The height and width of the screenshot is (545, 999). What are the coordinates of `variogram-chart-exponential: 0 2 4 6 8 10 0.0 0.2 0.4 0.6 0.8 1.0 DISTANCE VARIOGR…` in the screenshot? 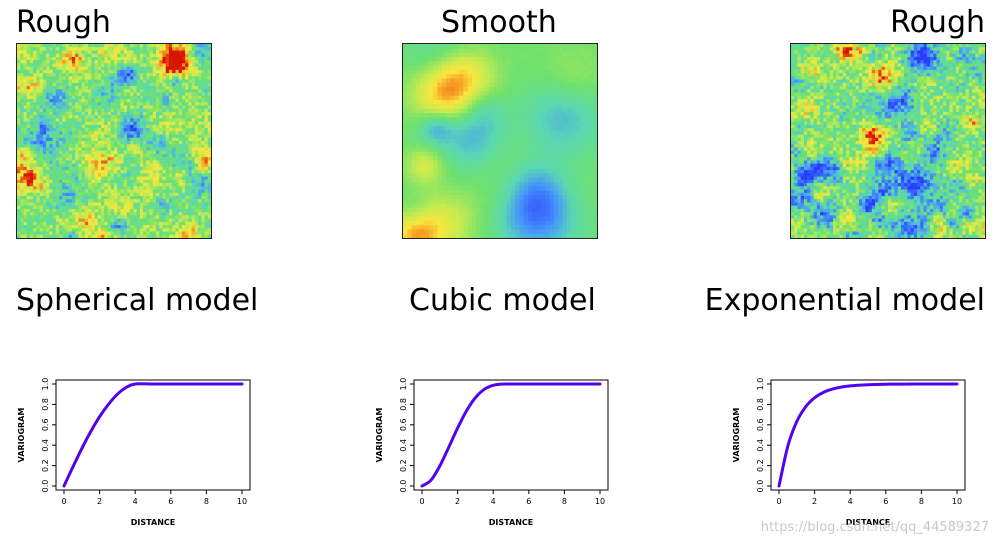 It's located at (845, 450).